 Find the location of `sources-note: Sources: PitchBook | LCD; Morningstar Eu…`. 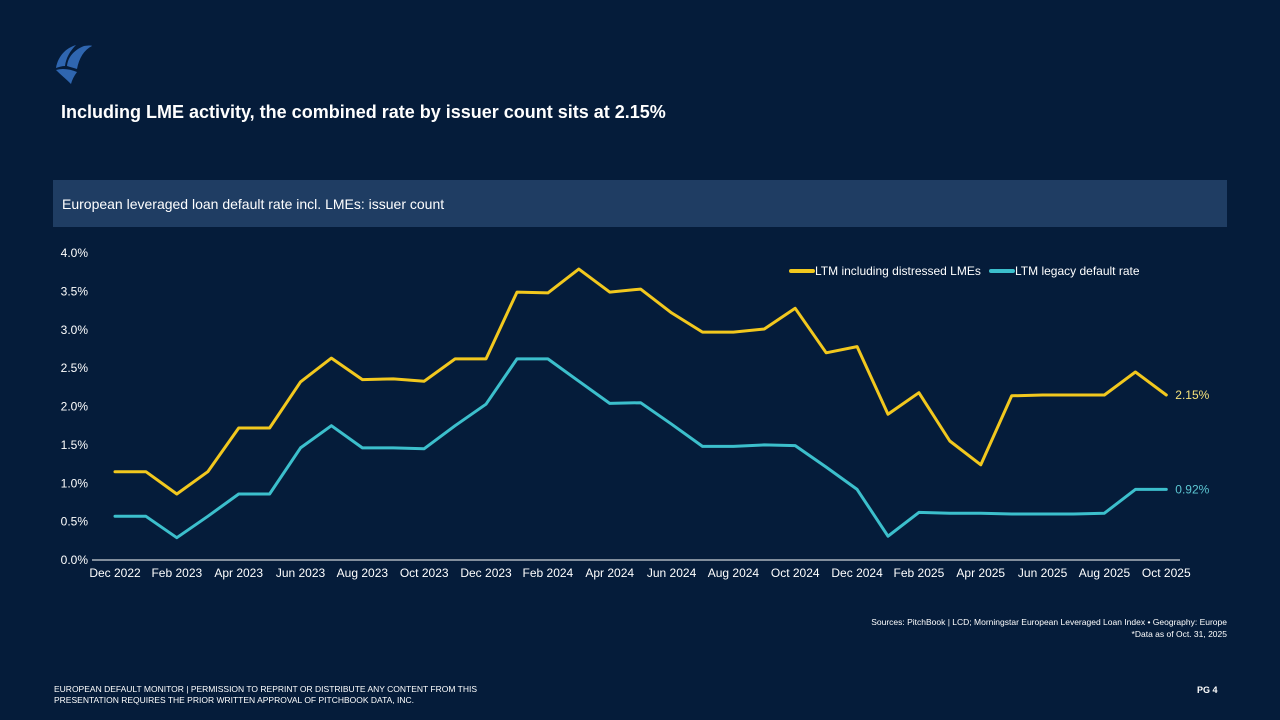

sources-note: Sources: PitchBook | LCD; Morningstar Eu… is located at coordinates (1049, 628).